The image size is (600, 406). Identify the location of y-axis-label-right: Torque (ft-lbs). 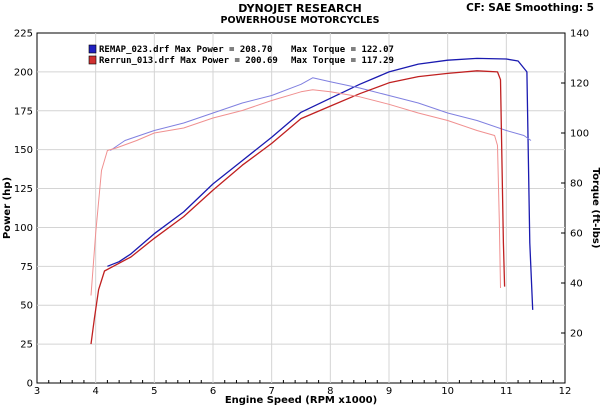
(595, 208).